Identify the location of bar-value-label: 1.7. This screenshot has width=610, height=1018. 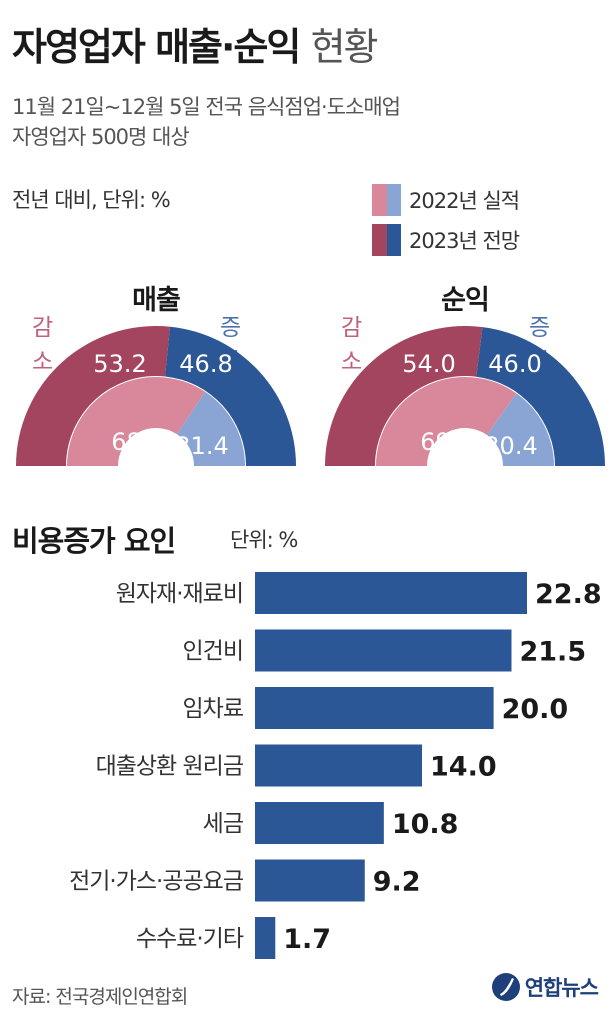
(307, 939).